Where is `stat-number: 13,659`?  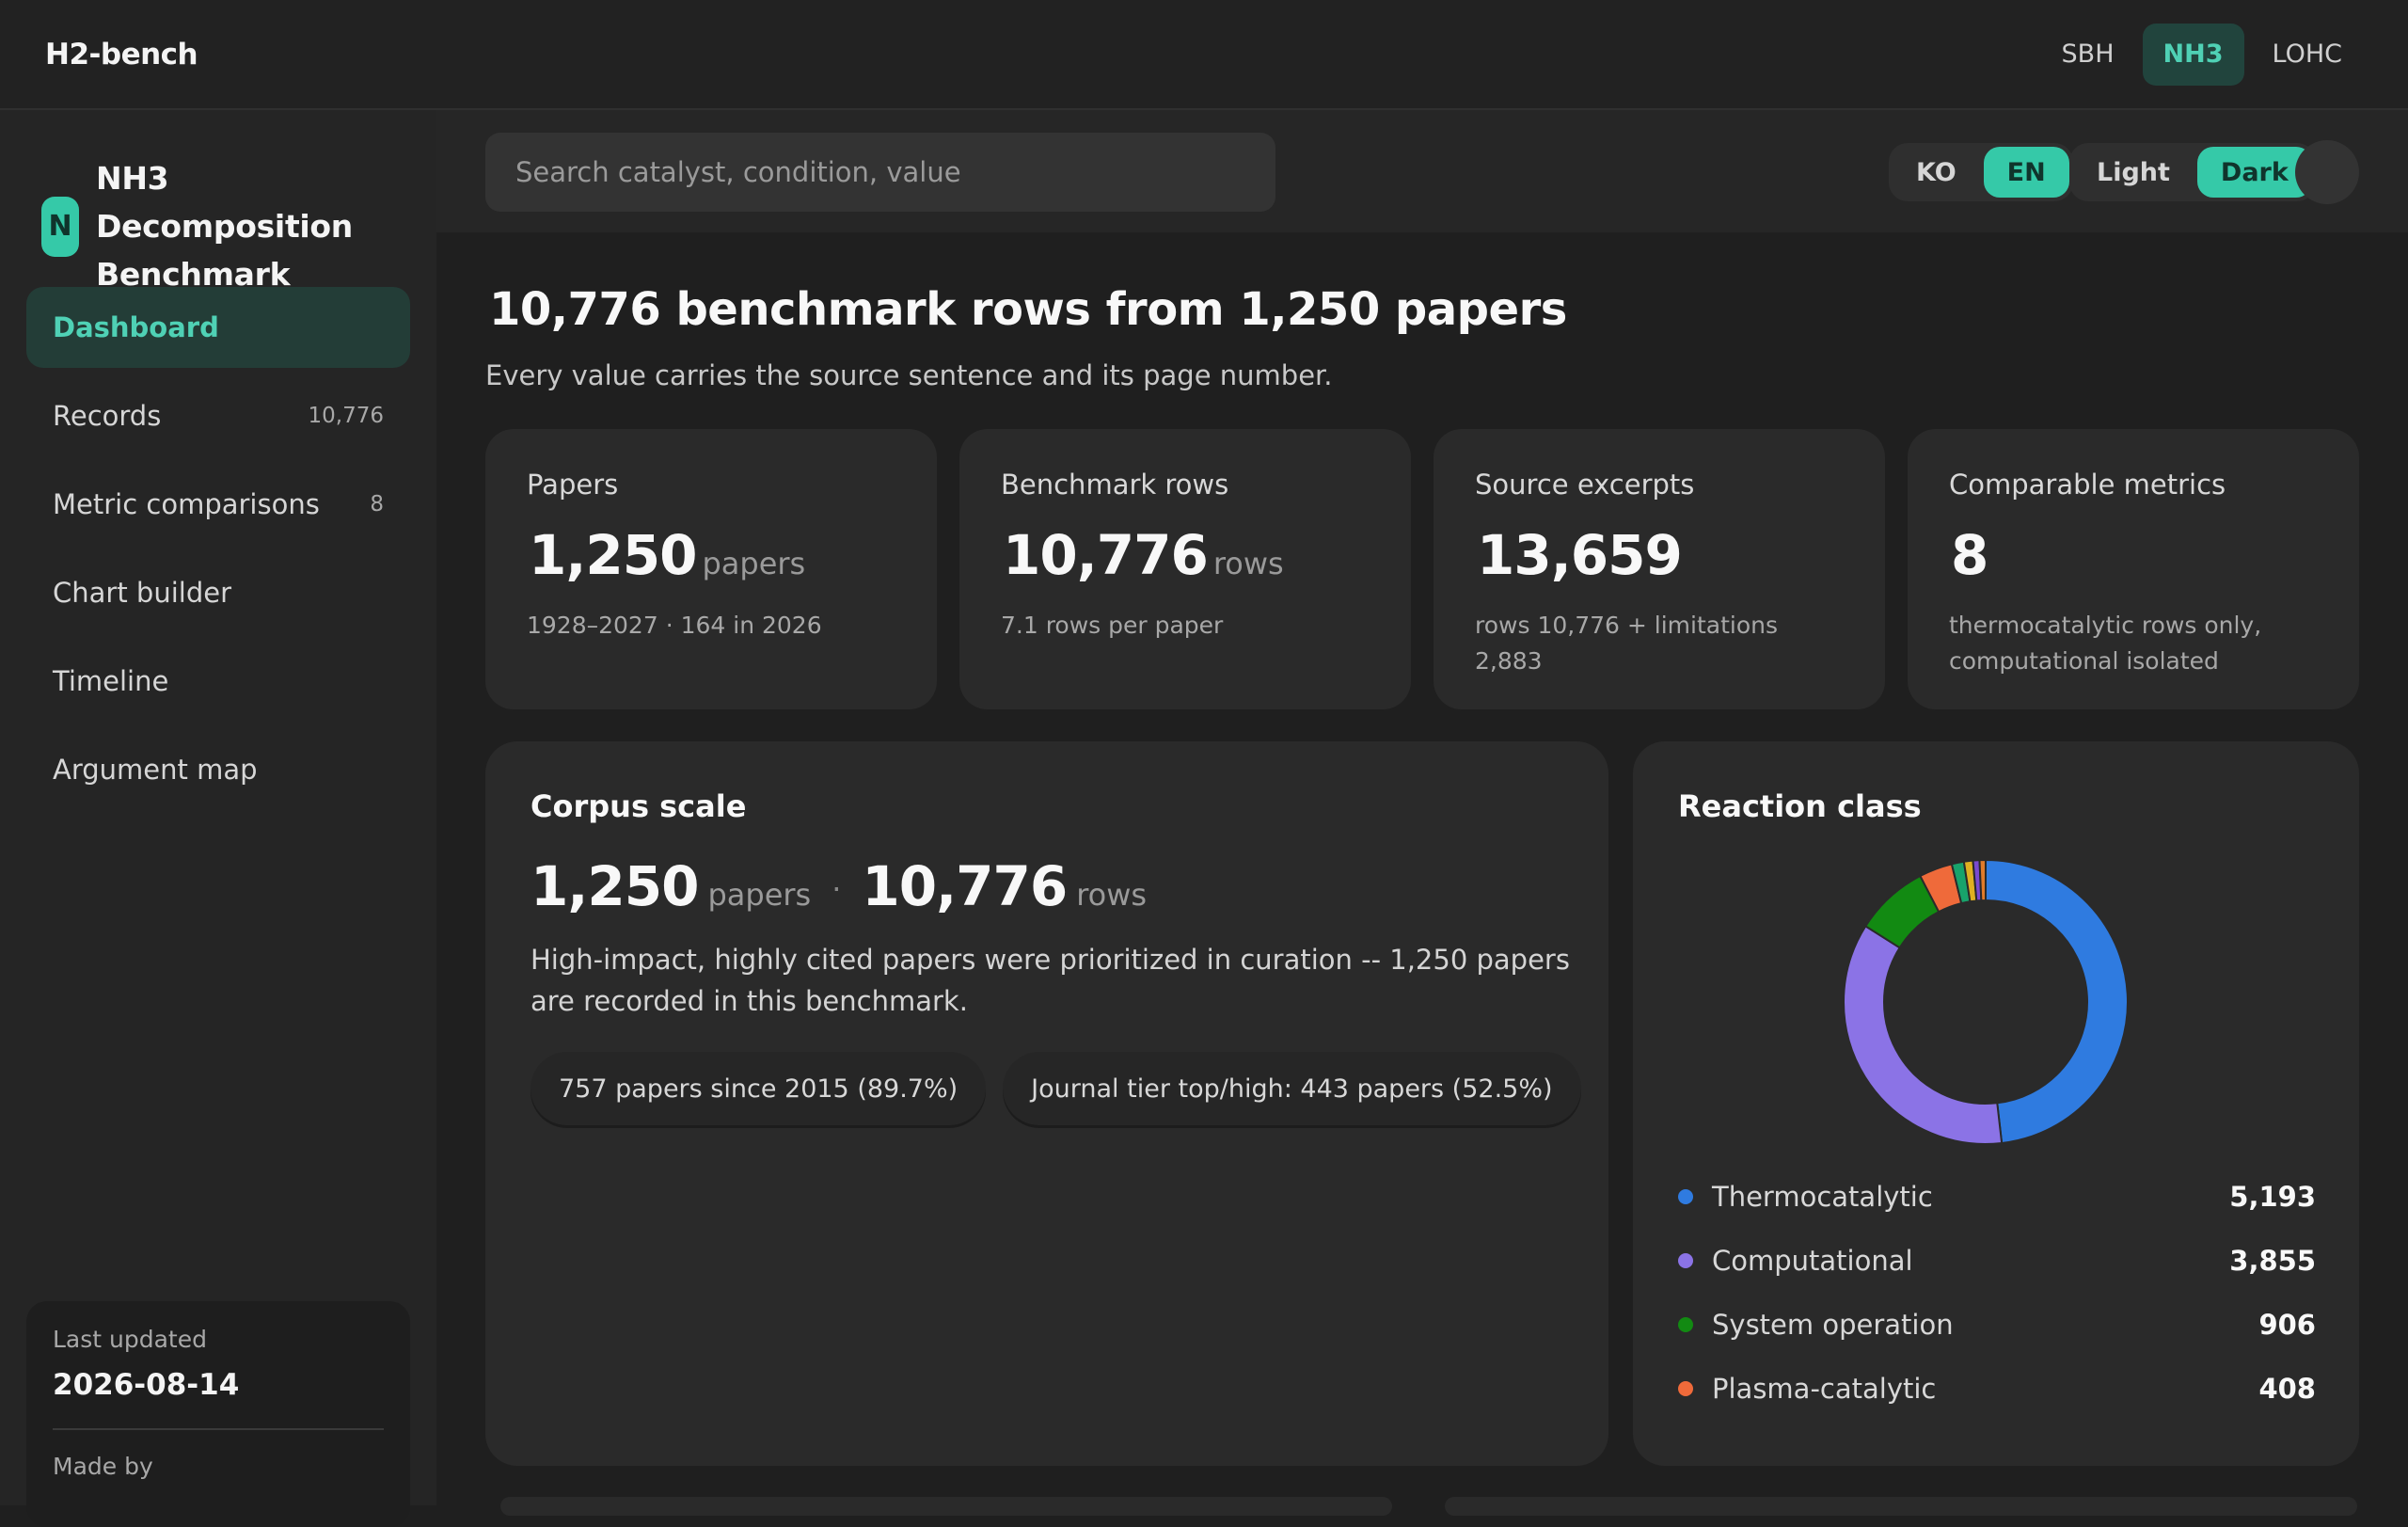
stat-number: 13,659 is located at coordinates (1580, 555).